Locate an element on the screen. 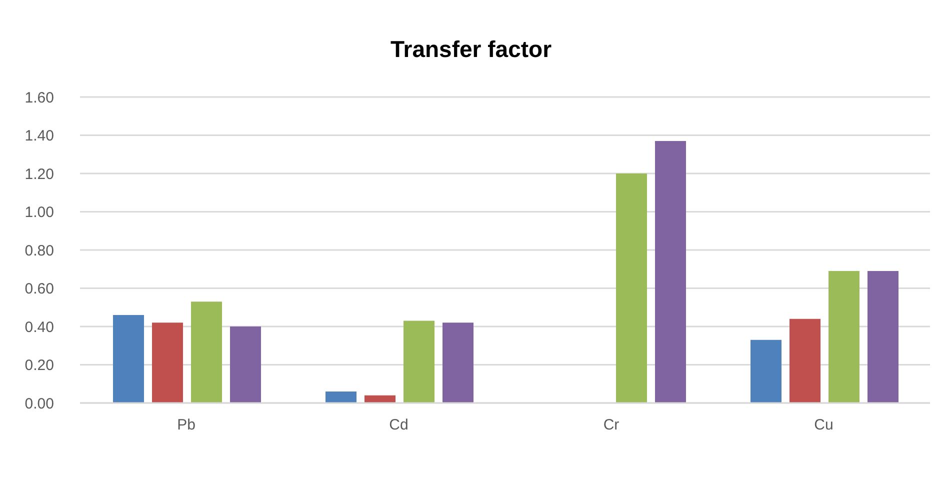 This screenshot has height=504, width=942. chart-title: Transfer factor is located at coordinates (471, 49).